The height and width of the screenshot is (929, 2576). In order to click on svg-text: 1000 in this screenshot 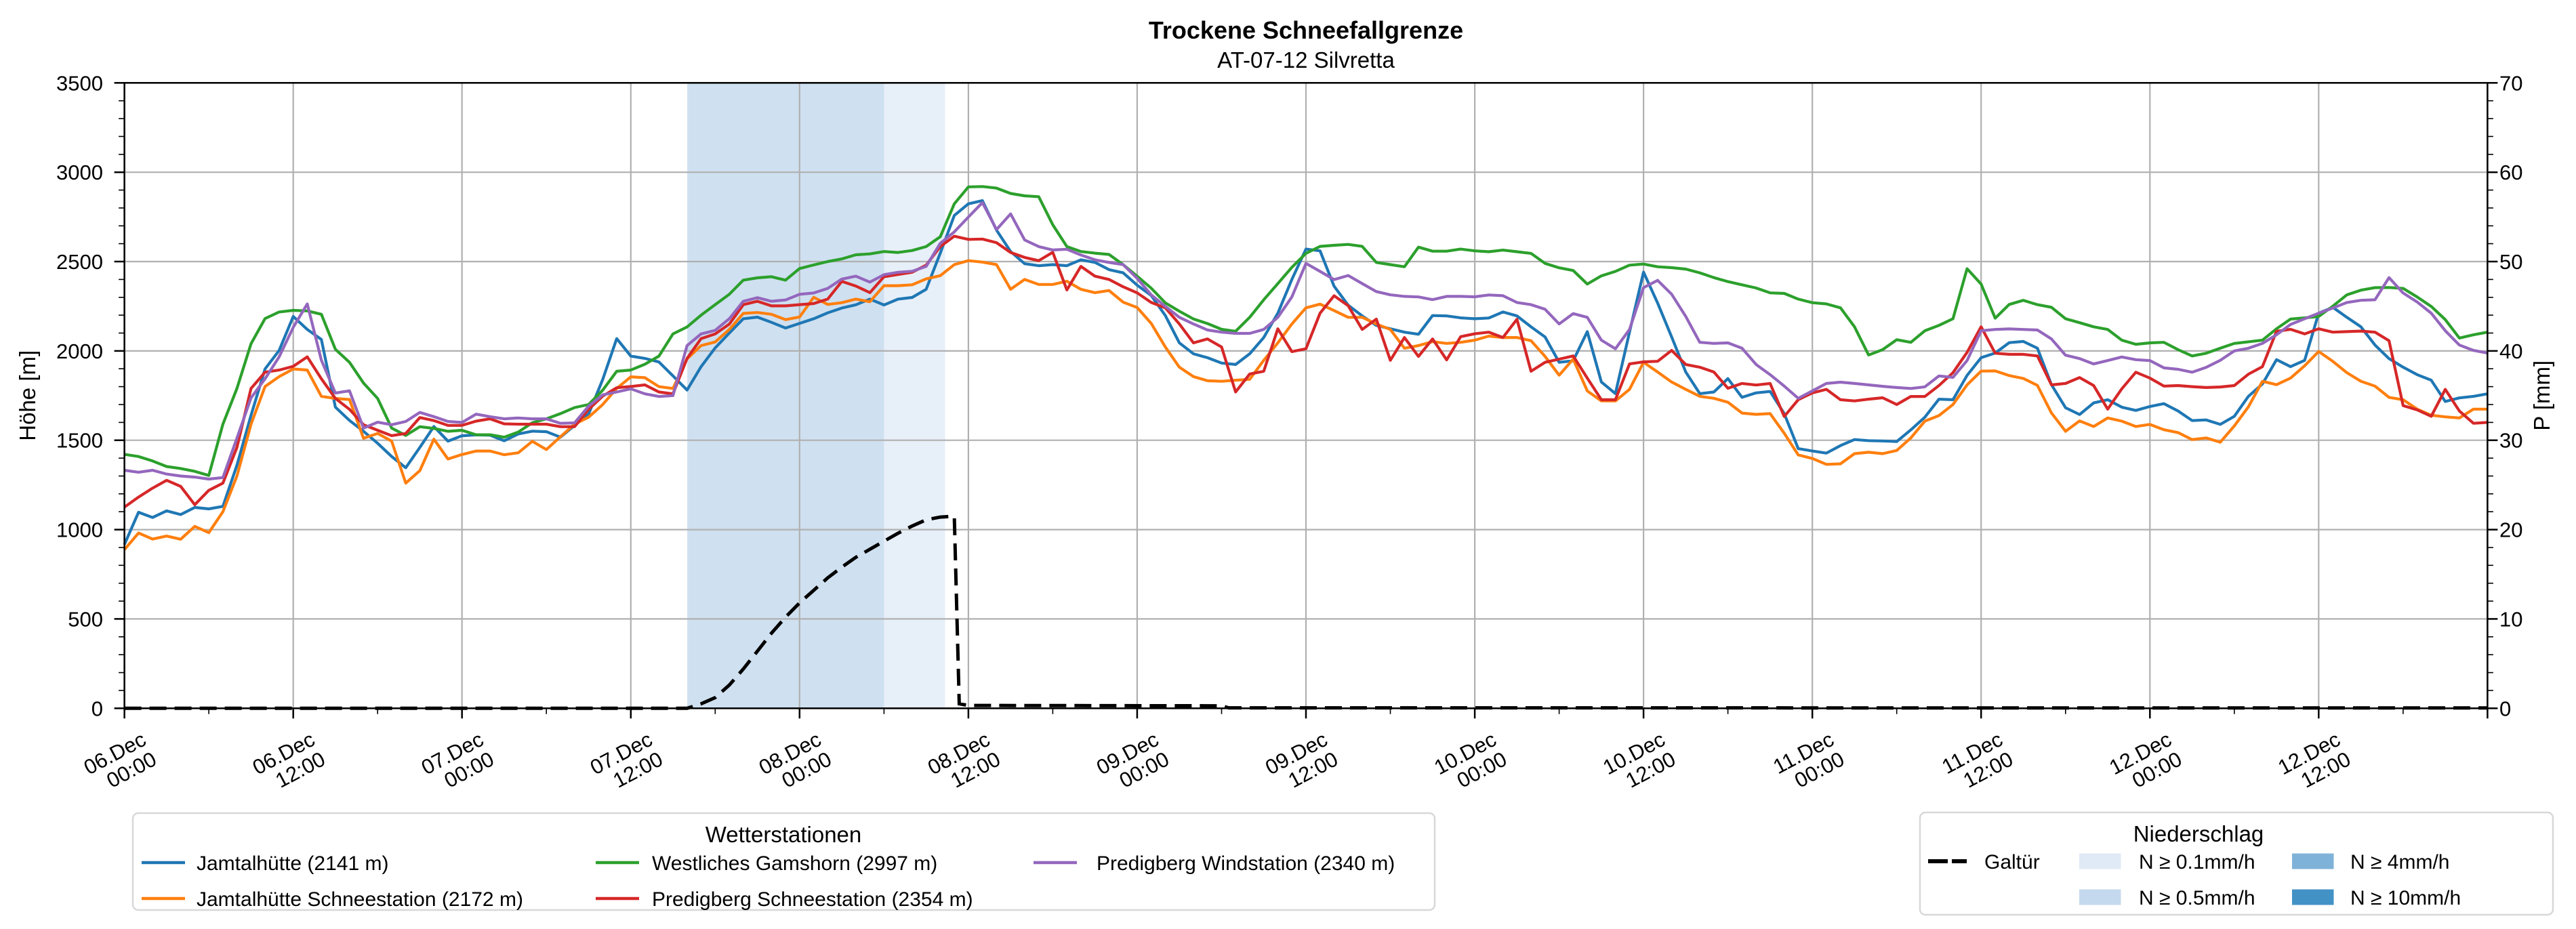, I will do `click(80, 530)`.